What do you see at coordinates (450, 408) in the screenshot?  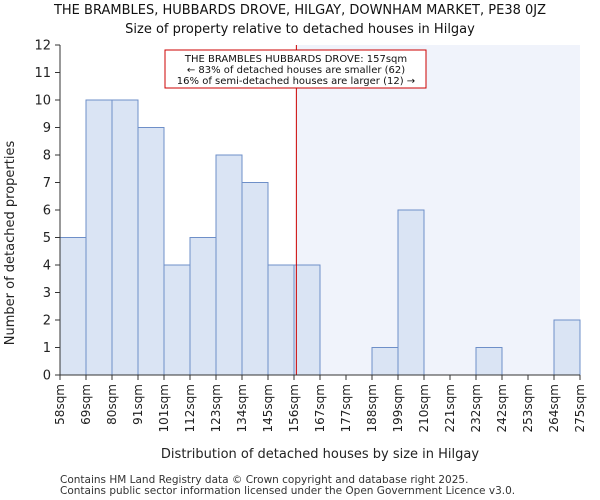 I see `x-tick-label: 221sqm` at bounding box center [450, 408].